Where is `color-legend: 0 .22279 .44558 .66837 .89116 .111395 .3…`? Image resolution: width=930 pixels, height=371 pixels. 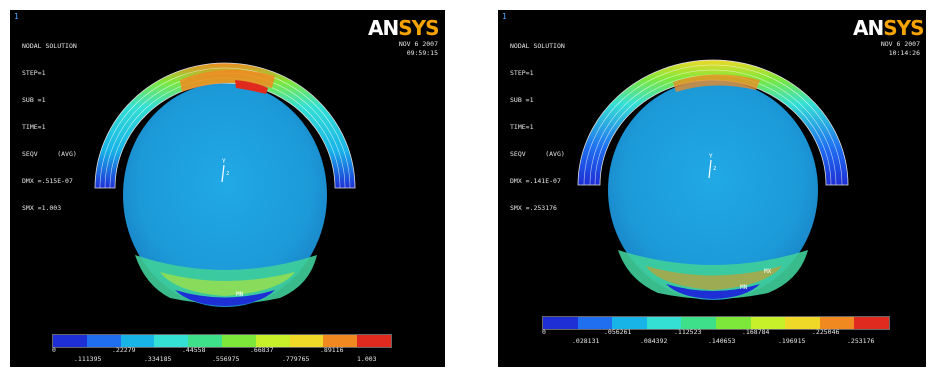
color-legend: 0 .22279 .44558 .66837 .89116 .111395 .3… is located at coordinates (222, 349).